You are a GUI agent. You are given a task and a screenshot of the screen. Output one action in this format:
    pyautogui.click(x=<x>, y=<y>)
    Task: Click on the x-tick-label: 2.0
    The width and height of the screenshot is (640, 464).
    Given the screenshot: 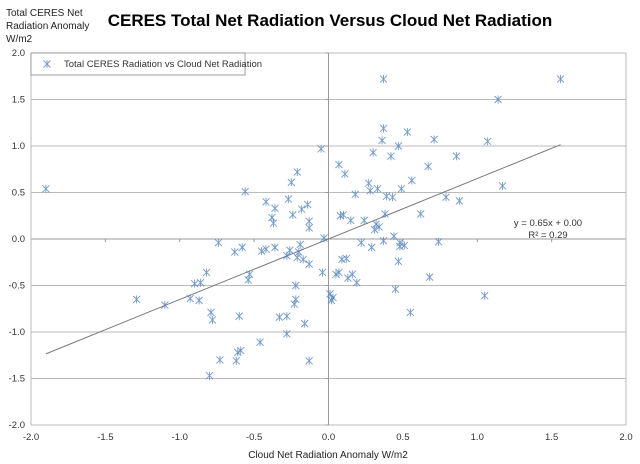 What is the action you would take?
    pyautogui.click(x=625, y=437)
    